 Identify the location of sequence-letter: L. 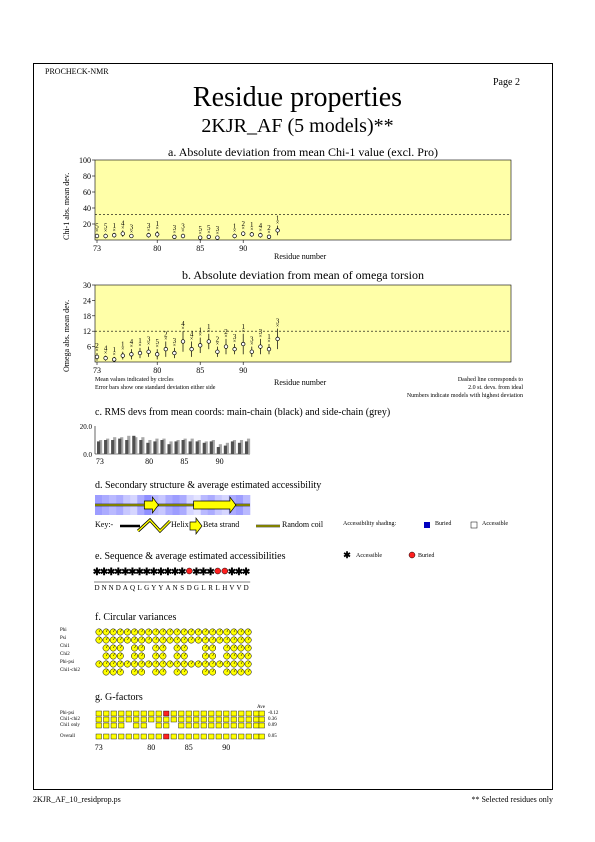
(203, 588).